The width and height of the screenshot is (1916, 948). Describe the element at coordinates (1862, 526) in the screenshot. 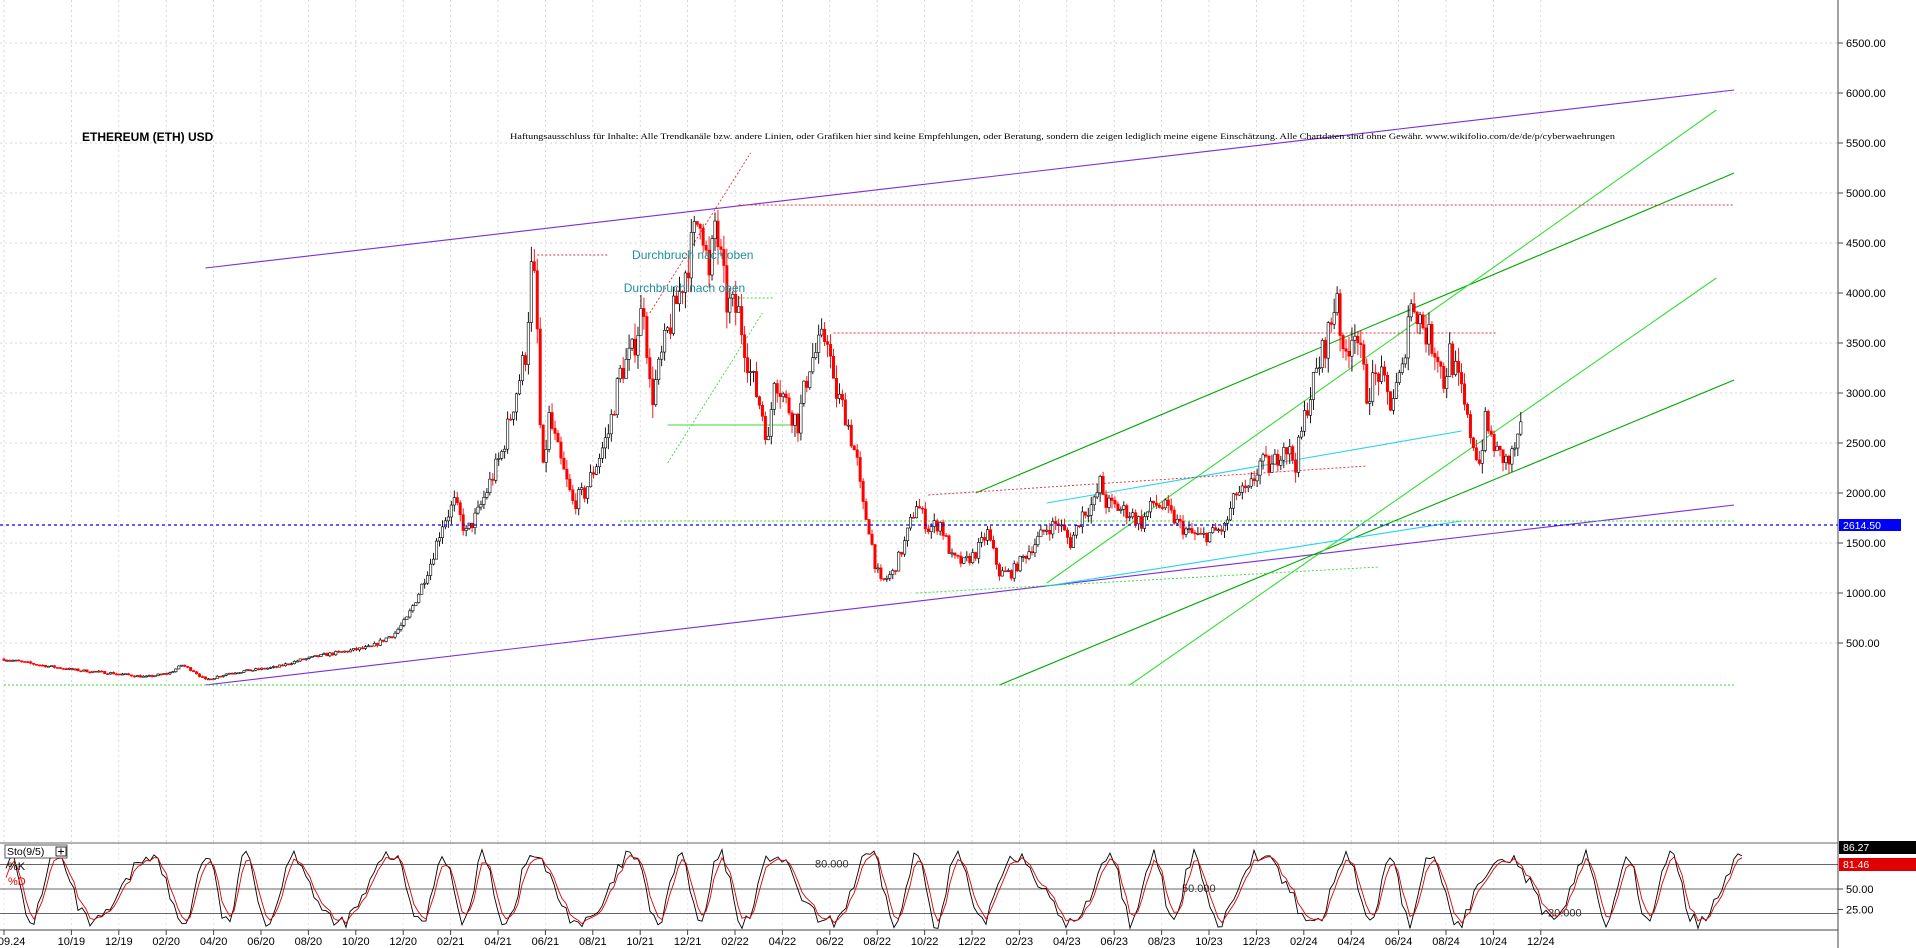

I see `current-price-label: 2614.50` at that location.